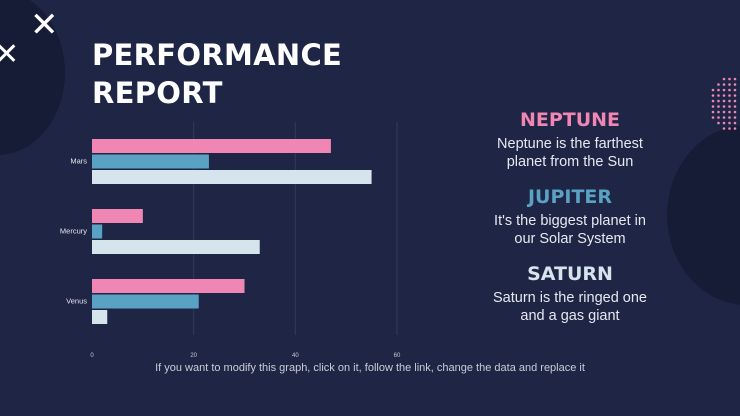  What do you see at coordinates (157, 93) in the screenshot?
I see `page-title-line2: REPORT` at bounding box center [157, 93].